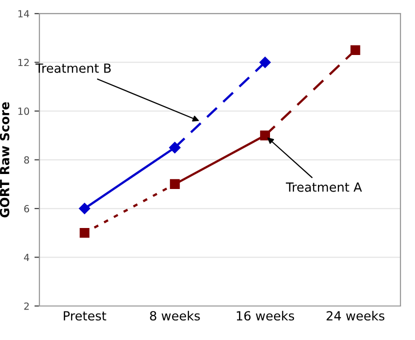 This screenshot has width=415, height=340. Describe the element at coordinates (73, 68) in the screenshot. I see `text: Treatment B` at that location.